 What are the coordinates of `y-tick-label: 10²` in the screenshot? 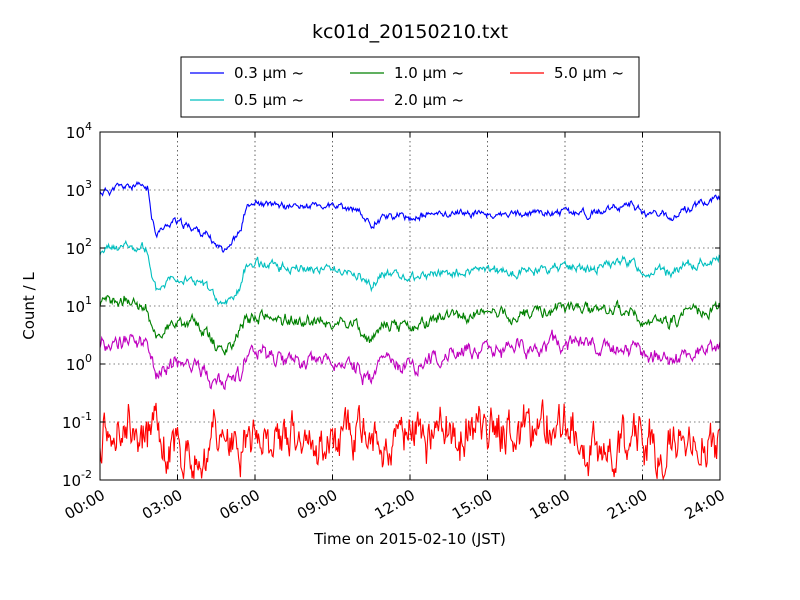 It's located at (79, 247).